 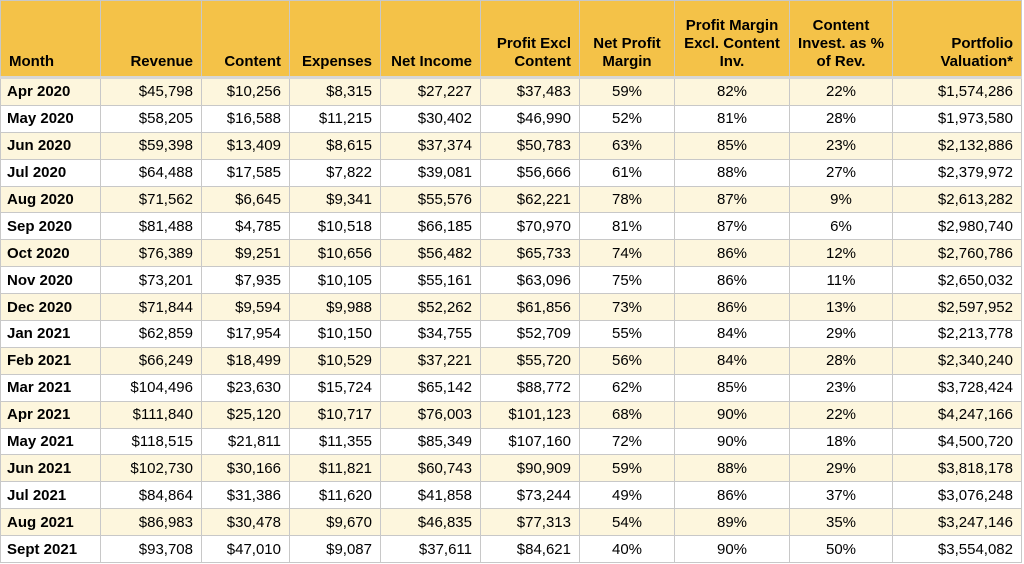 What do you see at coordinates (841, 549) in the screenshot?
I see `table-cell: 50%` at bounding box center [841, 549].